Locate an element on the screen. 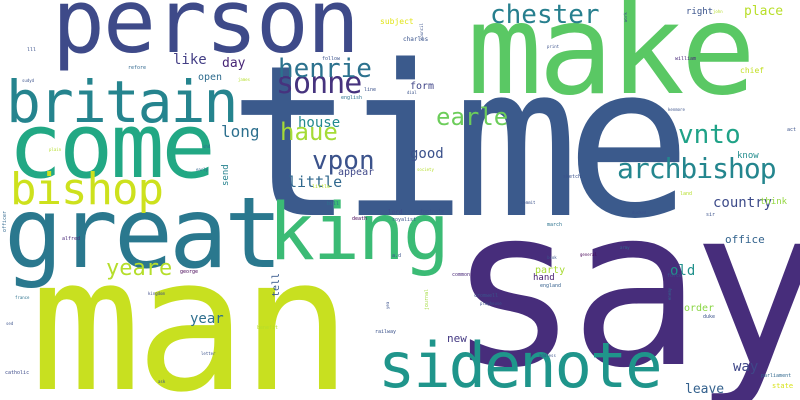 This screenshot has width=800, height=400. word-sir: sir is located at coordinates (711, 215).